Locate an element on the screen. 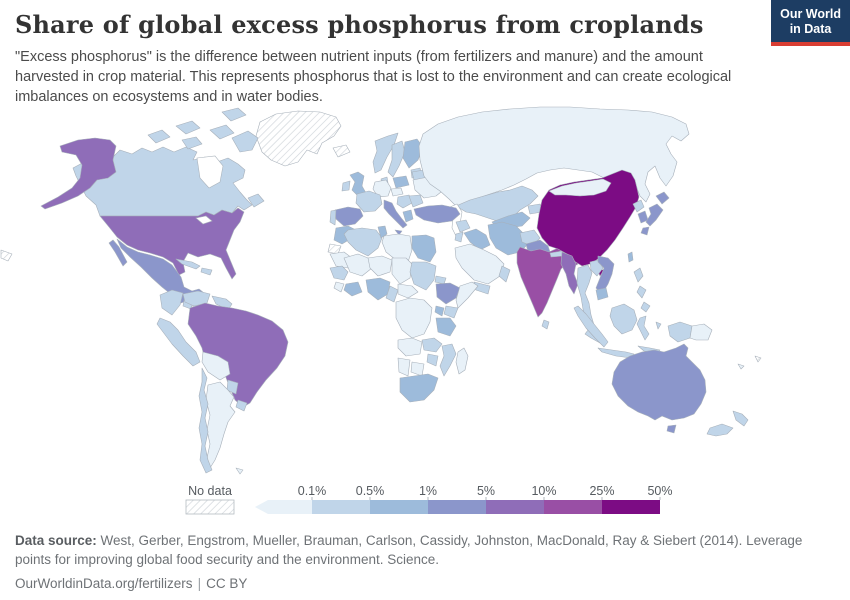  country-fiji is located at coordinates (758, 359).